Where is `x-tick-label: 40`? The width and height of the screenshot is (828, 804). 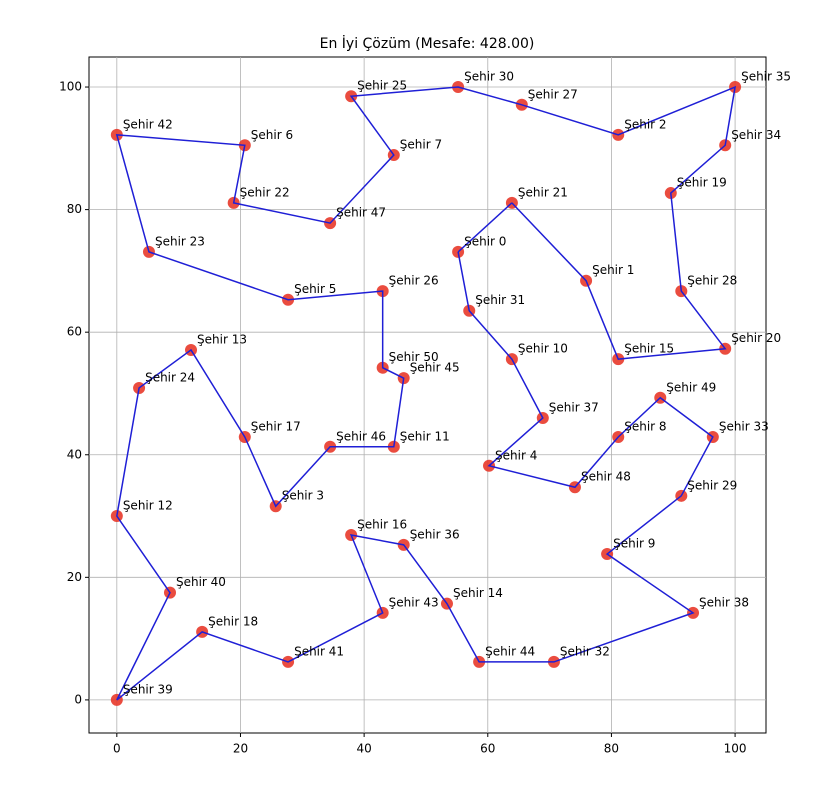 x-tick-label: 40 is located at coordinates (363, 749).